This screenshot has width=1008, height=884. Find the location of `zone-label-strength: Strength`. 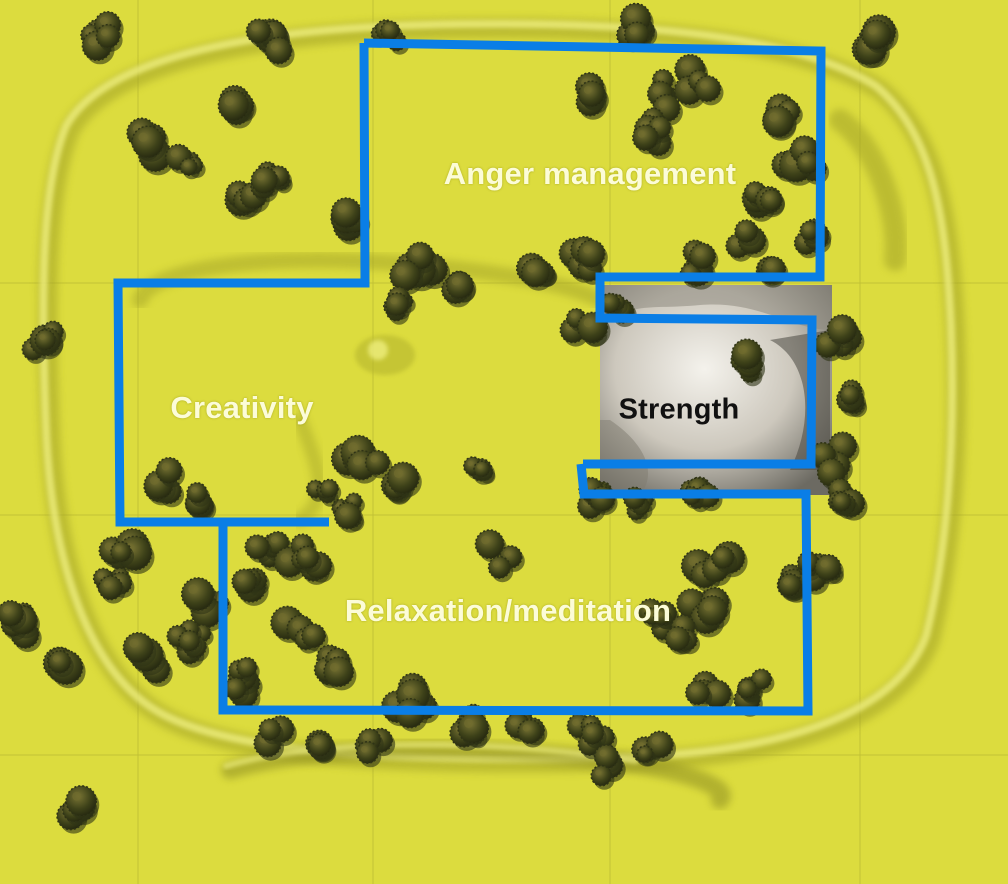

zone-label-strength: Strength is located at coordinates (679, 409).